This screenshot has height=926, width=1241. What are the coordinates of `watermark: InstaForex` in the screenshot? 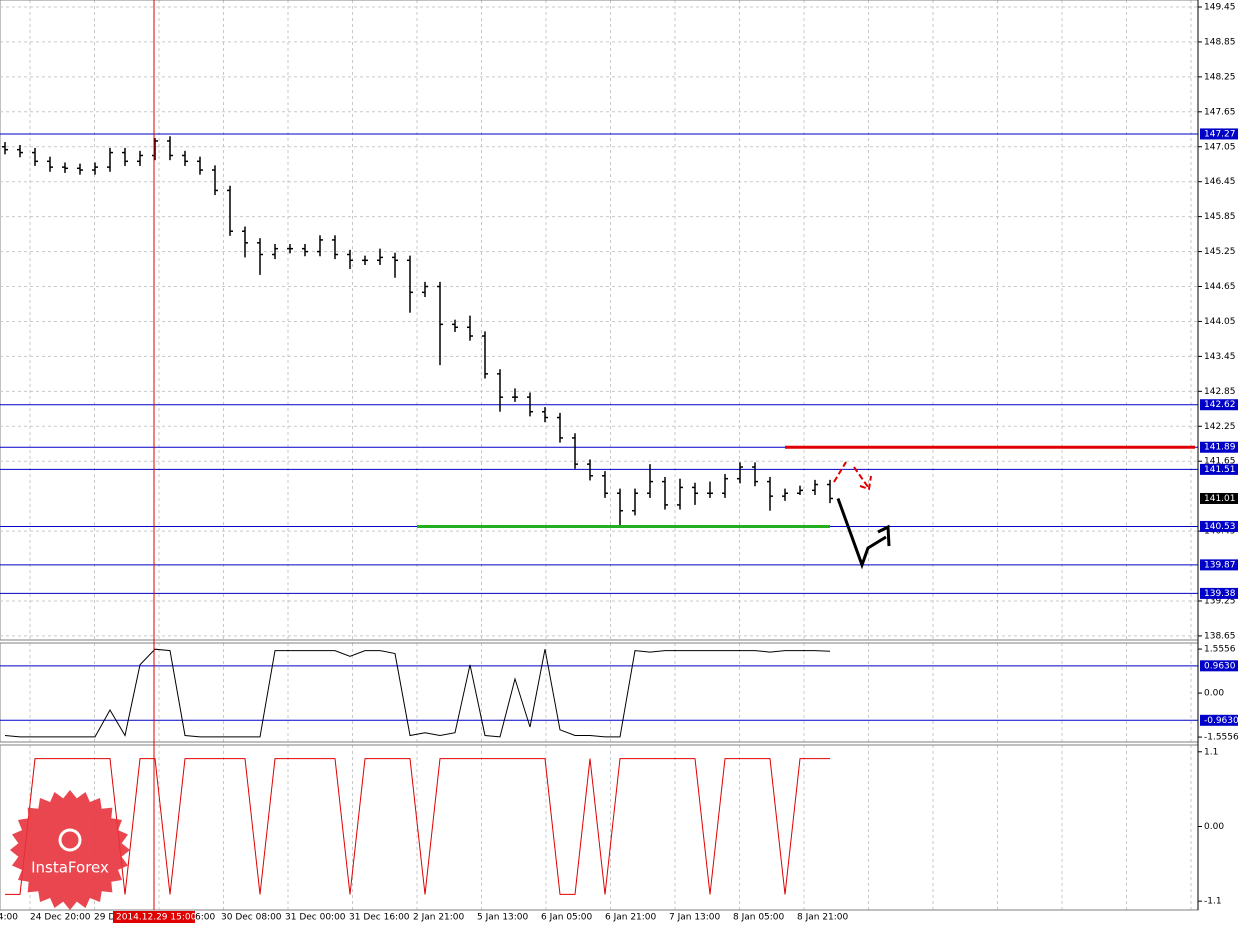 It's located at (70, 850).